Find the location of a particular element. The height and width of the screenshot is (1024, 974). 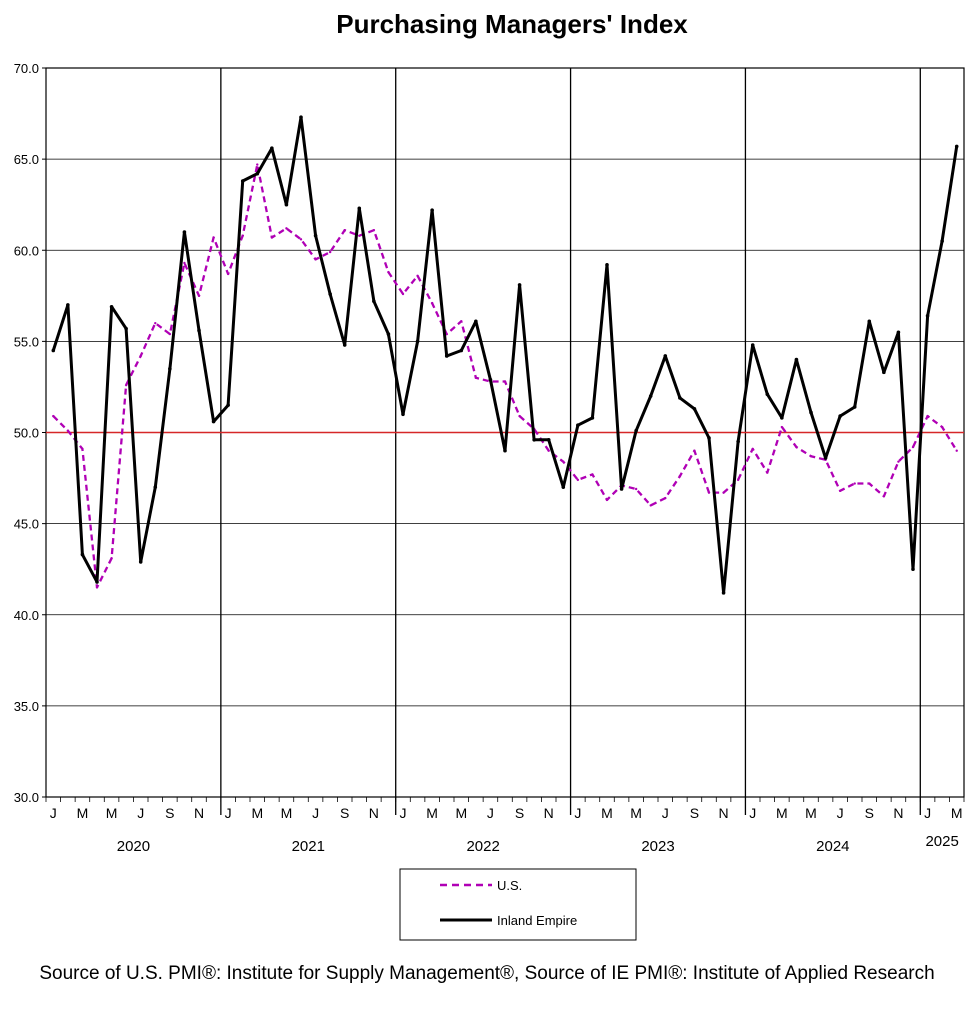

y-tick-label: 30.0 is located at coordinates (26, 797).